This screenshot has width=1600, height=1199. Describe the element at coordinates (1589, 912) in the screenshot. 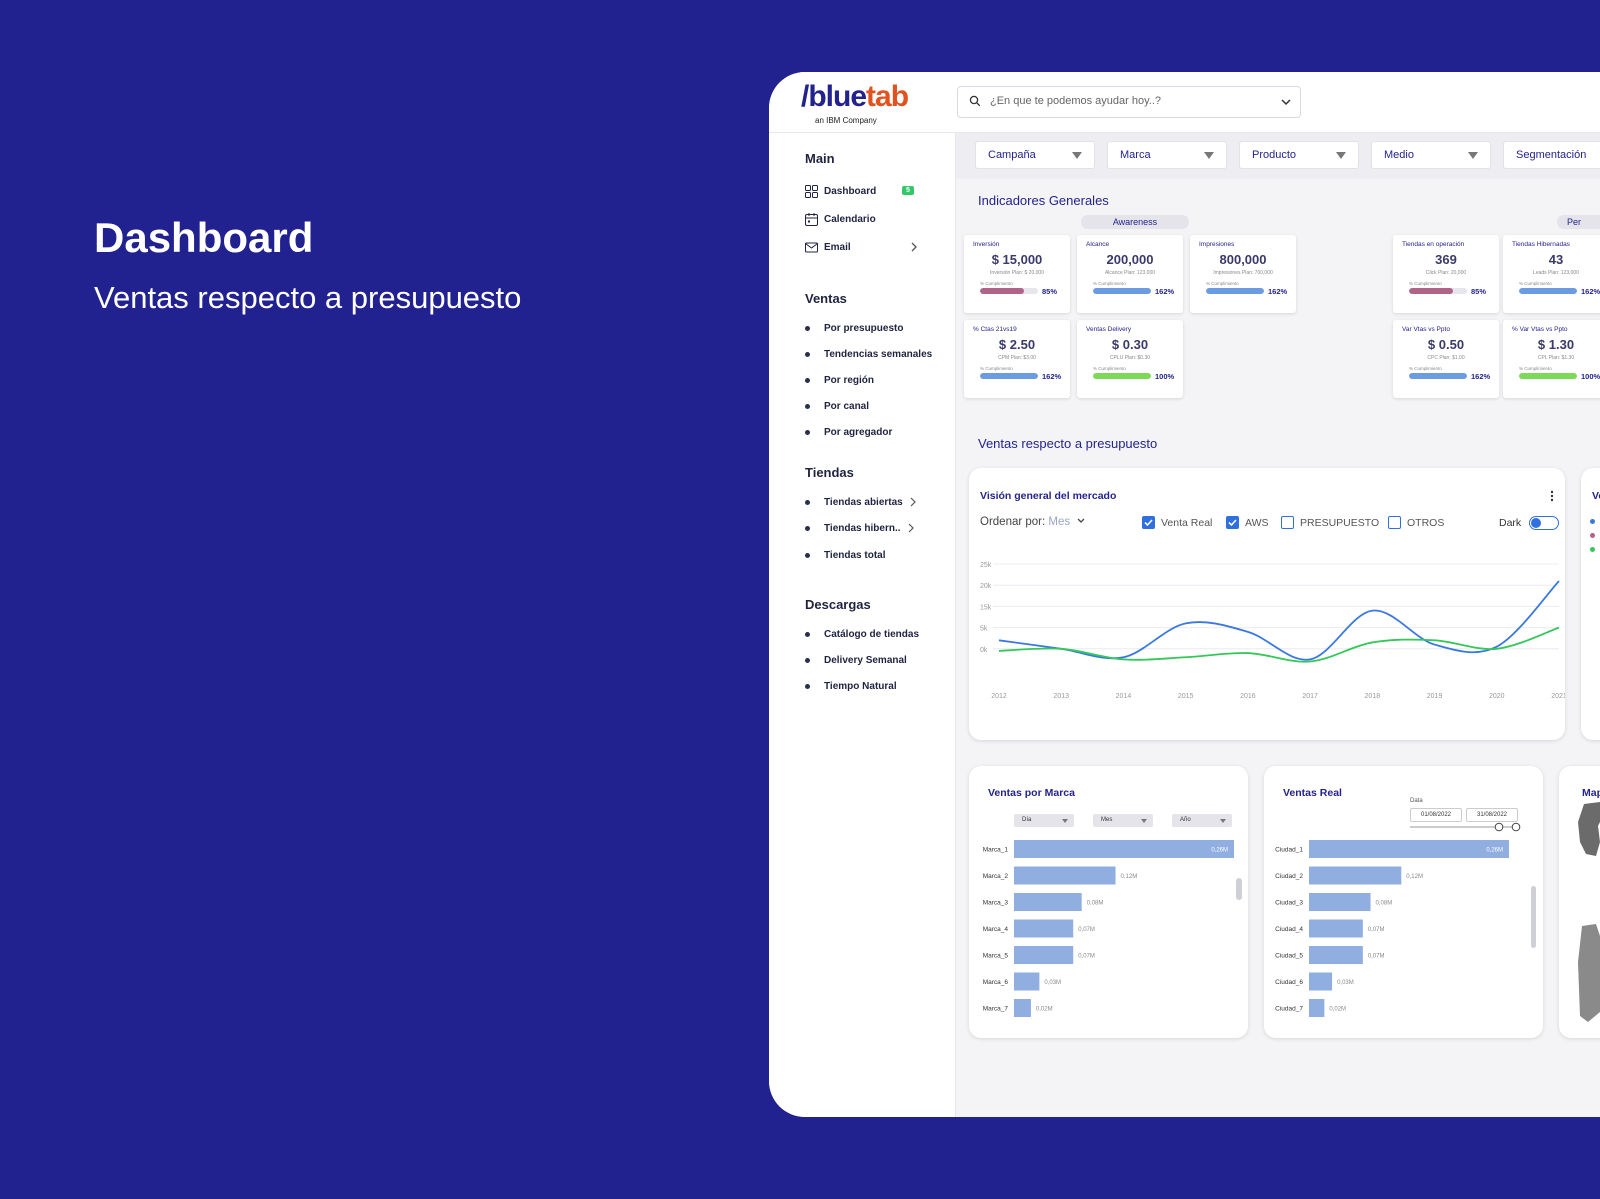

I see `map-shape-icon` at that location.